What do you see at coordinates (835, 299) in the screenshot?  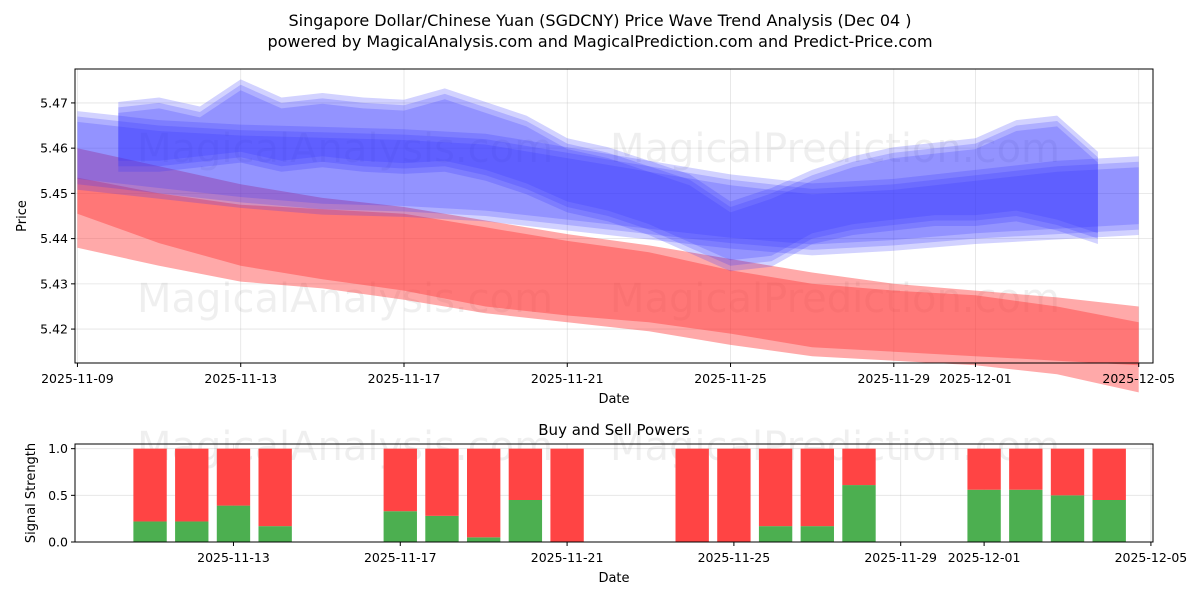 I see `watermark-prediction-top-2: MagicalPrediction.com` at bounding box center [835, 299].